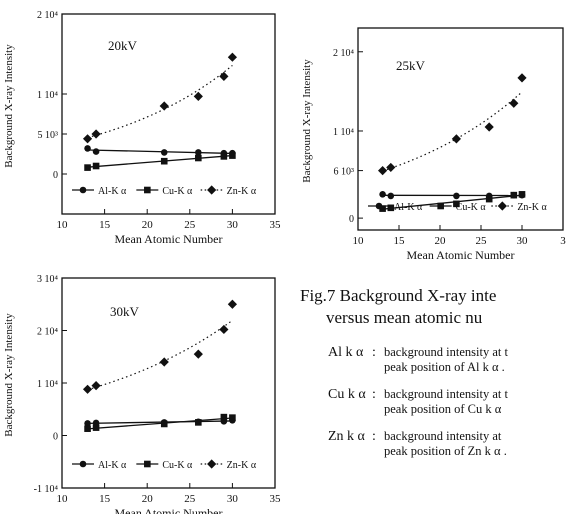 The height and width of the screenshot is (514, 579). What do you see at coordinates (55, 437) in the screenshot?
I see `y-tick-label: 0` at bounding box center [55, 437].